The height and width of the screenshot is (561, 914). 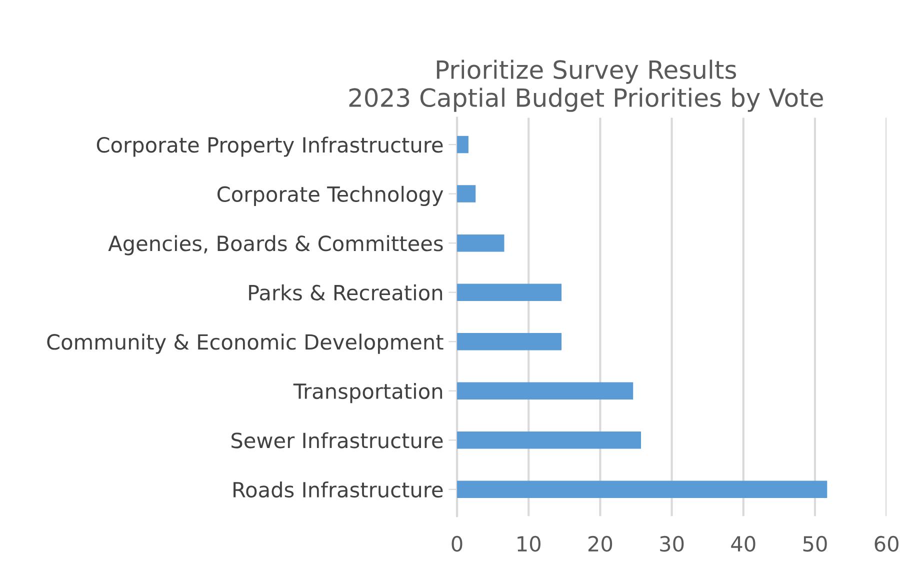 I want to click on y-tick-label: Sewer Infrastructure, so click(x=337, y=440).